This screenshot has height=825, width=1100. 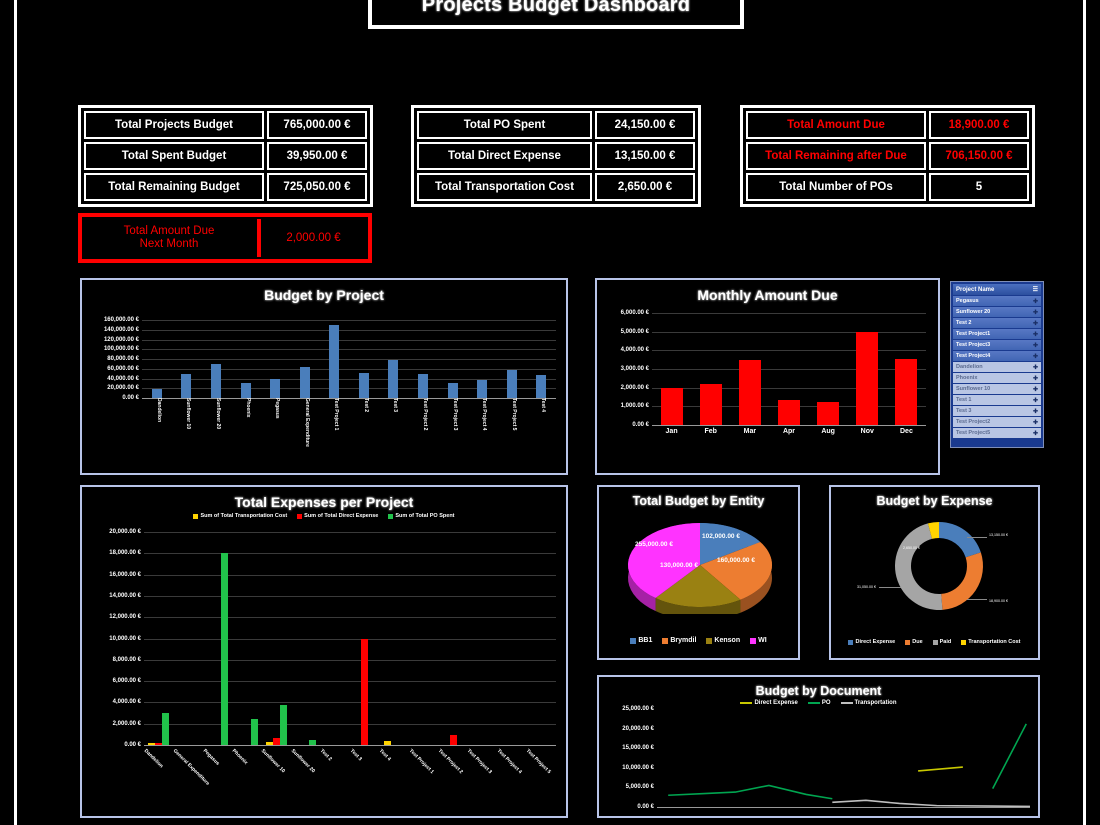 I want to click on legend-item: Sum of Total PO Spent, so click(x=421, y=516).